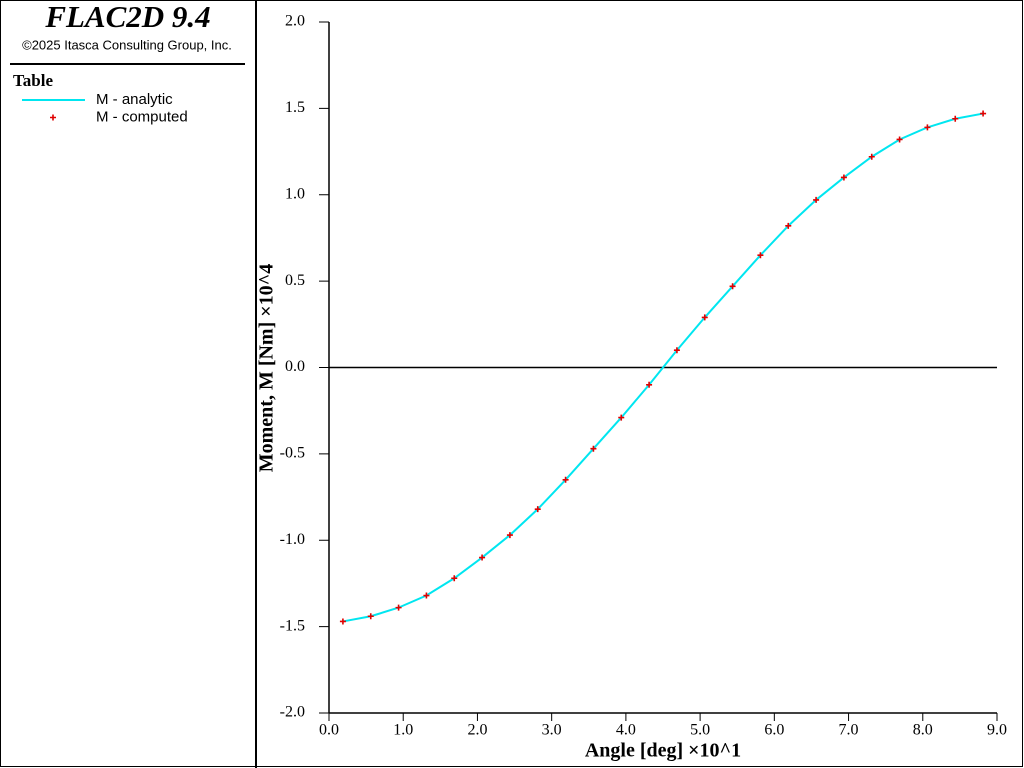 This screenshot has width=1024, height=768. Describe the element at coordinates (33, 80) in the screenshot. I see `legend-title: Table` at that location.